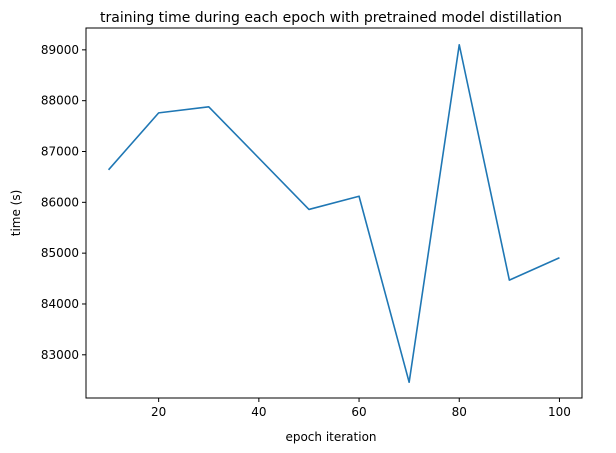 The width and height of the screenshot is (616, 453). What do you see at coordinates (60, 304) in the screenshot?
I see `y-tick-label: 84000` at bounding box center [60, 304].